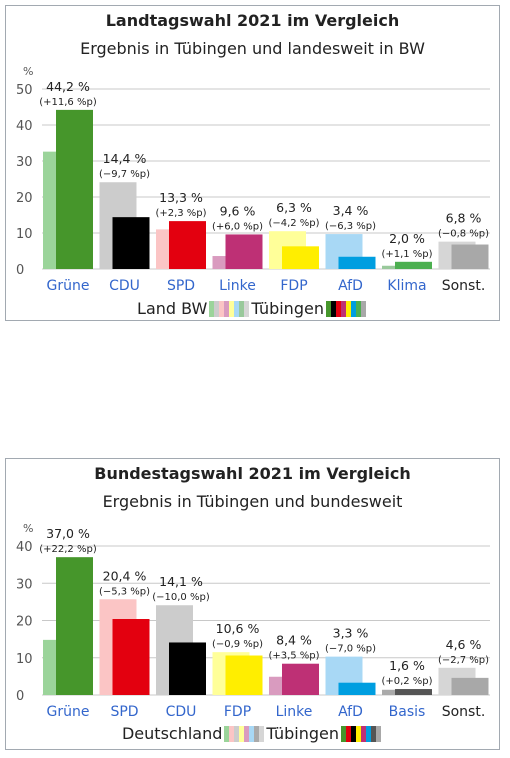 Image resolution: width=510 pixels, height=758 pixels. Describe the element at coordinates (68, 102) in the screenshot. I see `change-label: (+11,6 %p)` at that location.